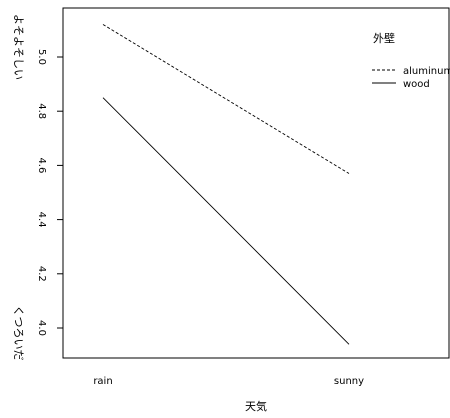 The width and height of the screenshot is (450, 418). I want to click on legend-title: 外壁, so click(384, 38).